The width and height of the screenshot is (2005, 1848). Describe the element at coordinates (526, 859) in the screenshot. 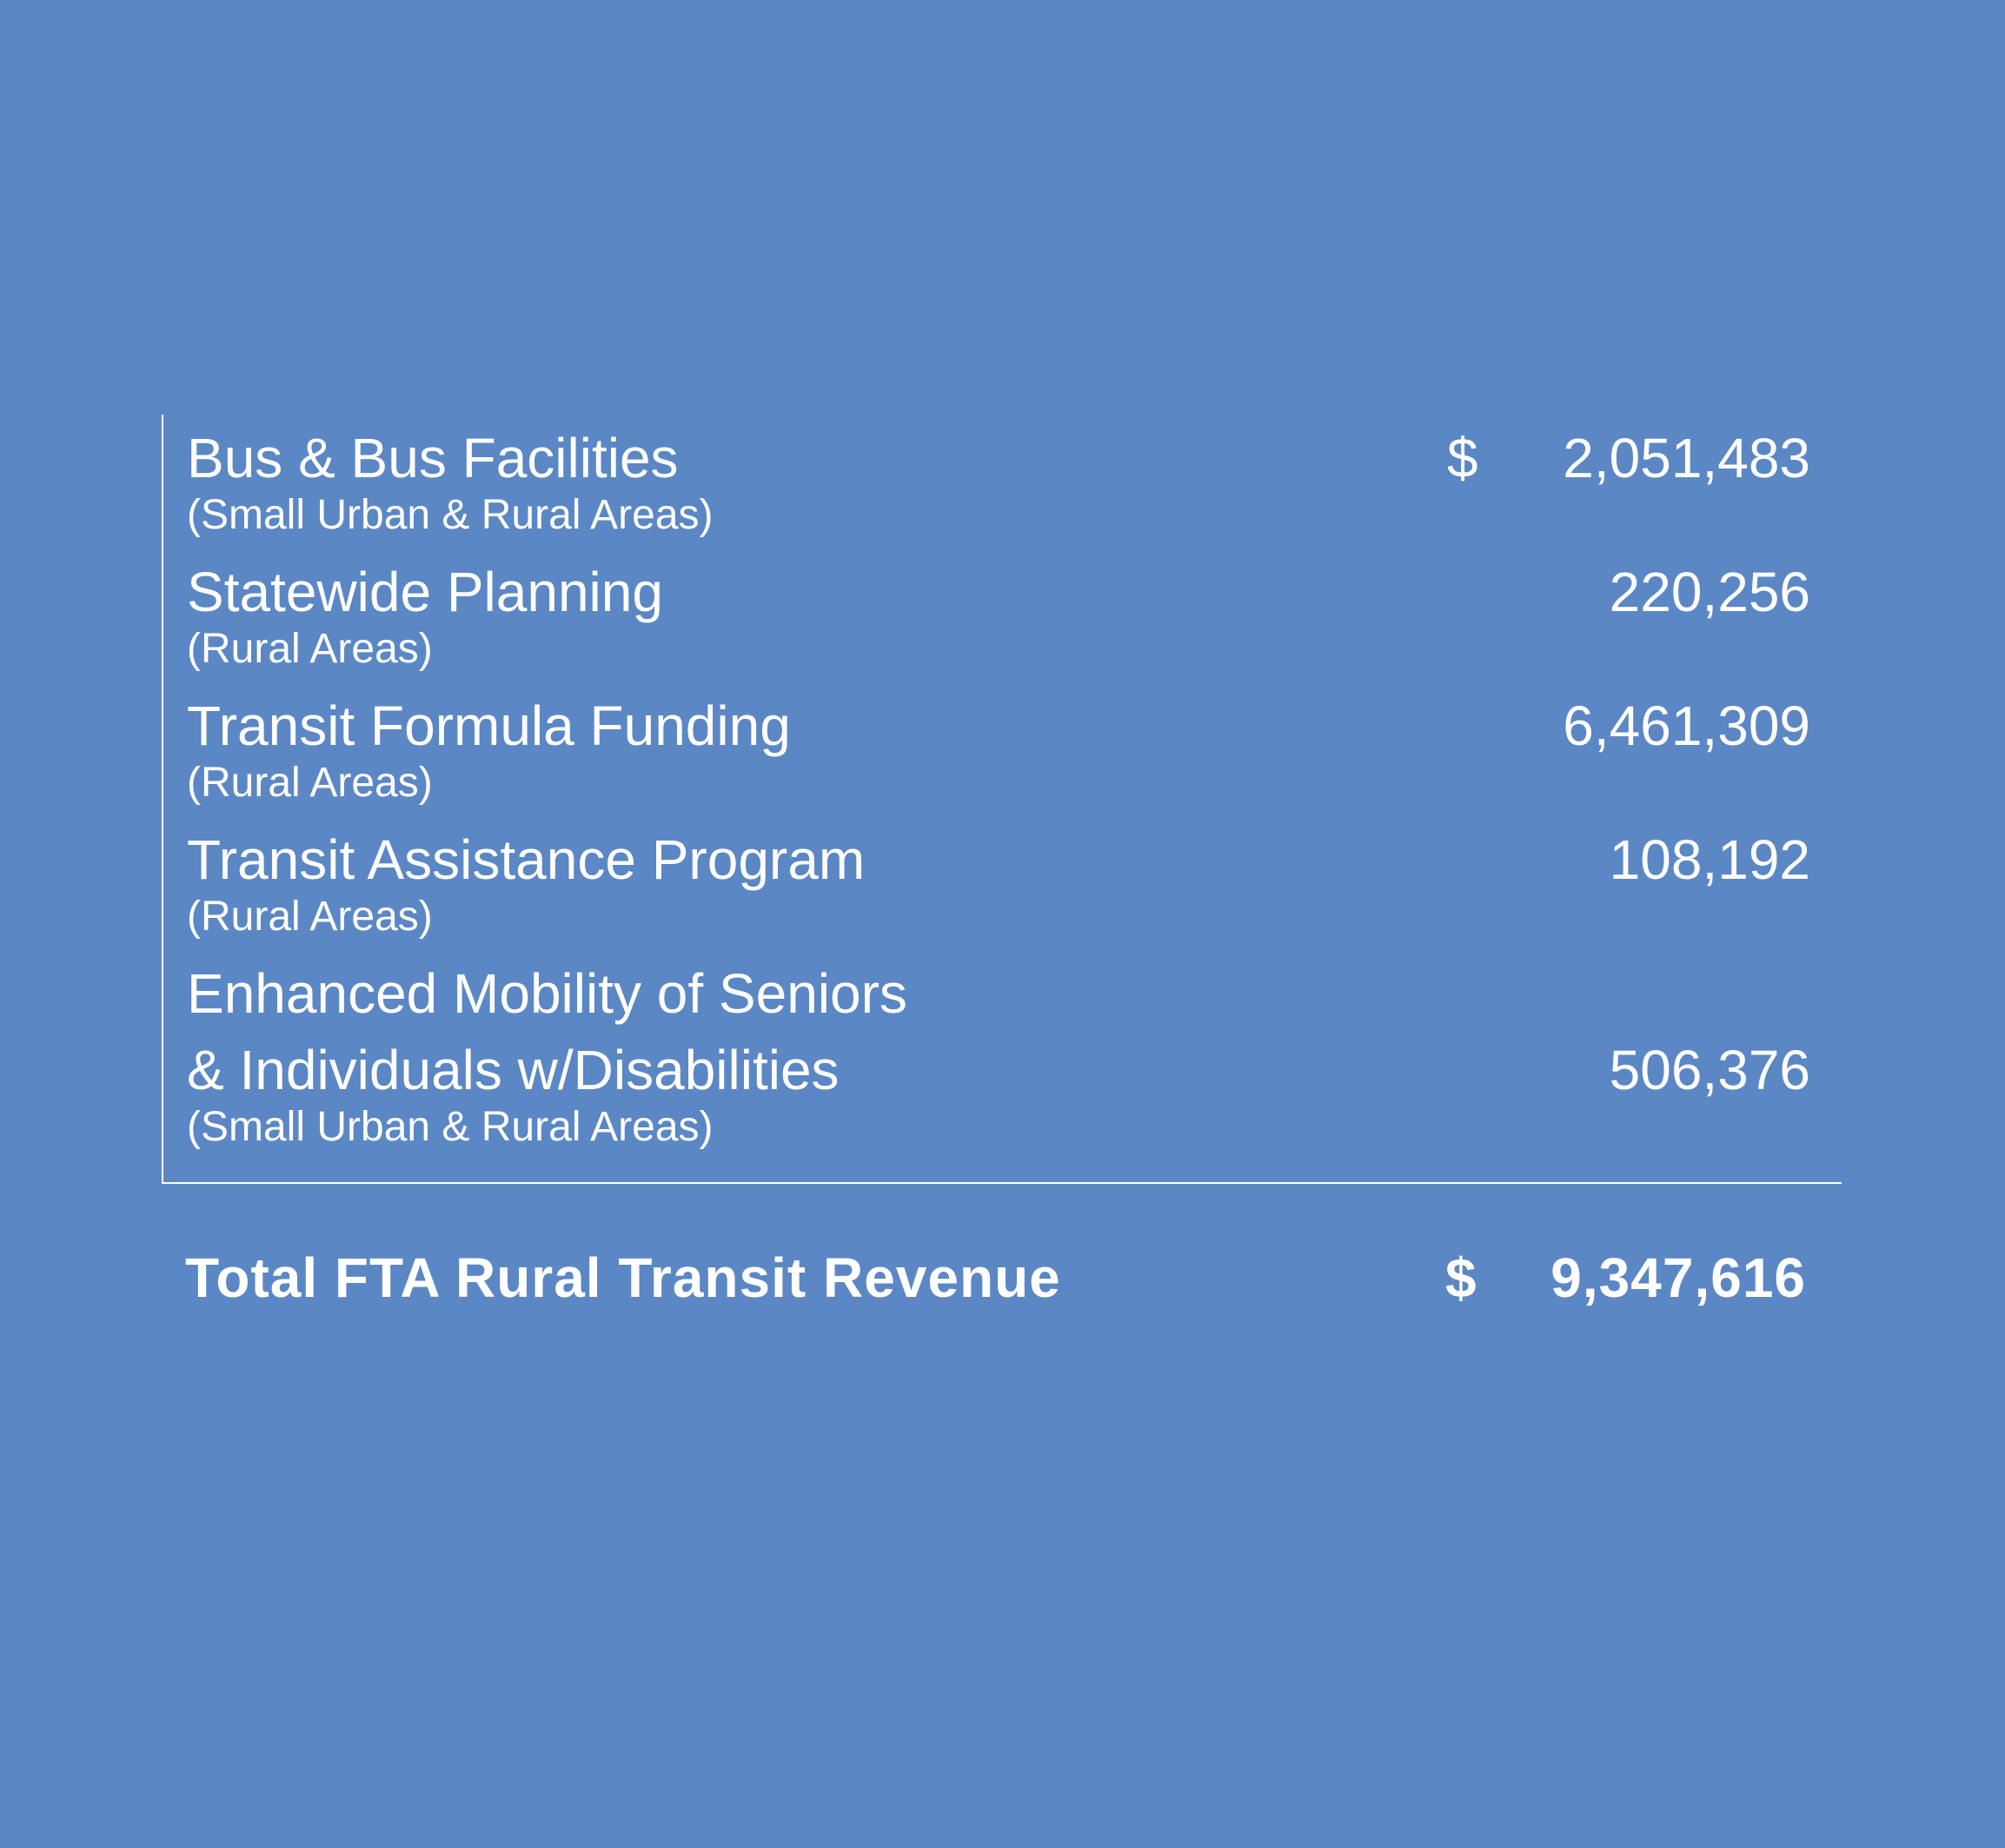

I see `item-label: Transit Assistance Program` at that location.